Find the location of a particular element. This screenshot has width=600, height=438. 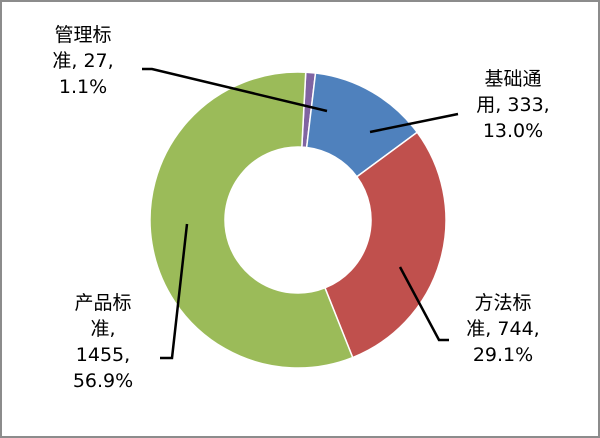

data-label: 基础通用, 333, 13.0% is located at coordinates (513, 105).